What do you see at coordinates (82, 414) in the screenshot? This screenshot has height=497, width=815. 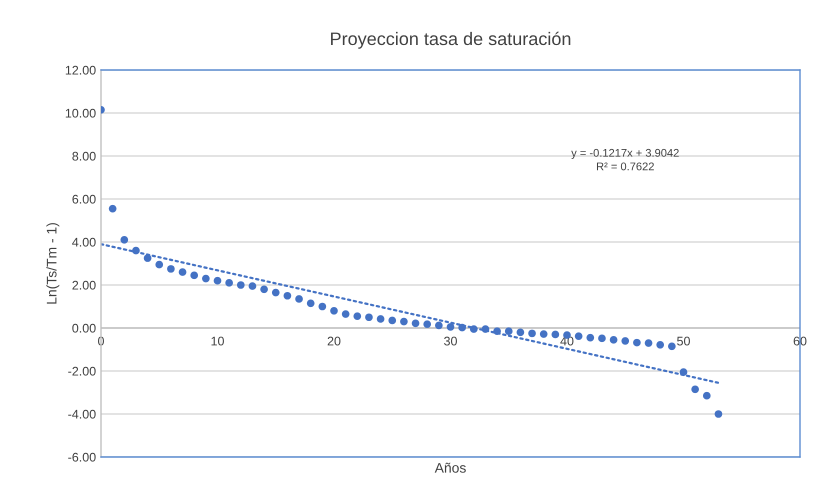 I see `y-tick-label: -4.00` at bounding box center [82, 414].